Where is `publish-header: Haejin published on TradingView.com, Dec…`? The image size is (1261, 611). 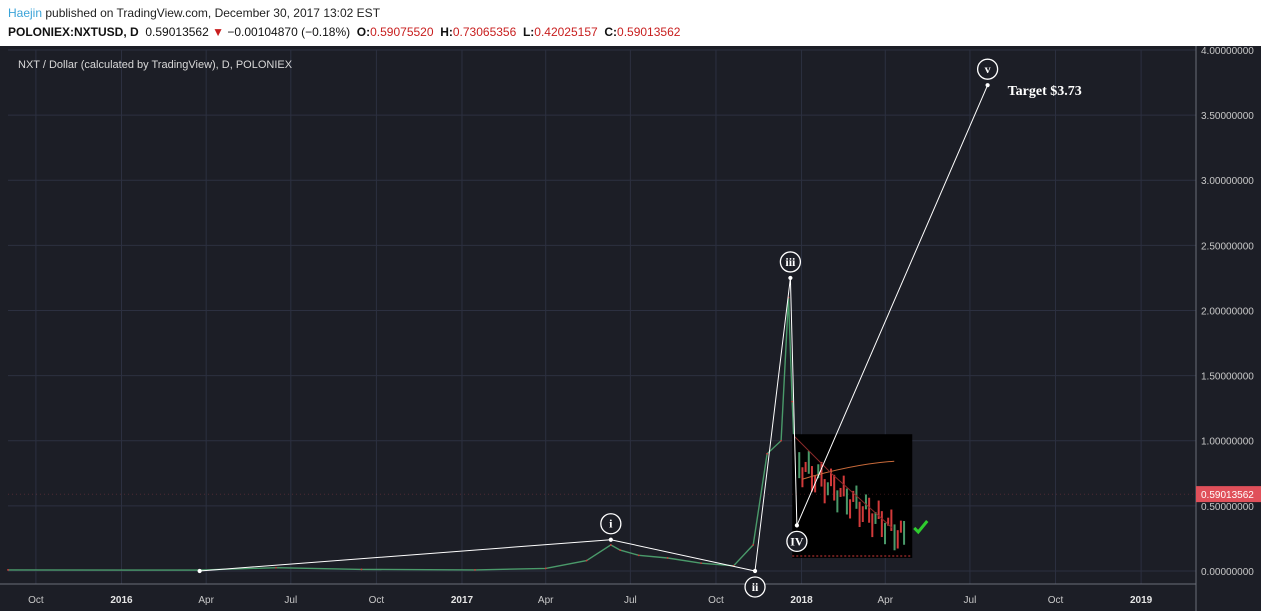 publish-header: Haejin published on TradingView.com, Dec… is located at coordinates (630, 23).